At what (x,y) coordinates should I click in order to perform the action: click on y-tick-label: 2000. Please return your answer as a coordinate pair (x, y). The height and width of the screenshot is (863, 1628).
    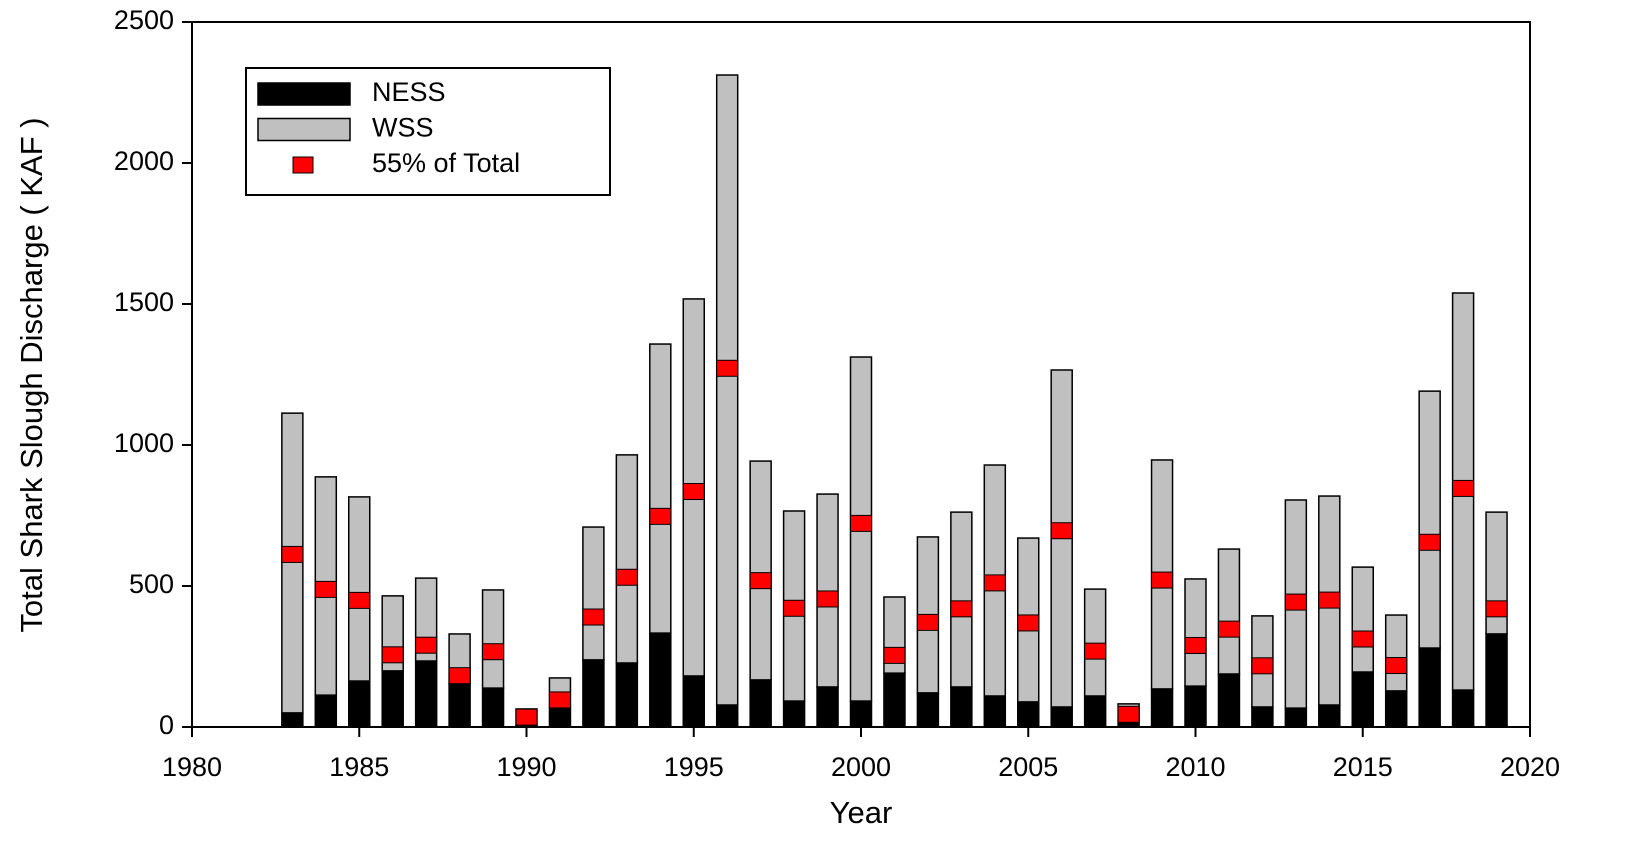
    Looking at the image, I should click on (144, 161).